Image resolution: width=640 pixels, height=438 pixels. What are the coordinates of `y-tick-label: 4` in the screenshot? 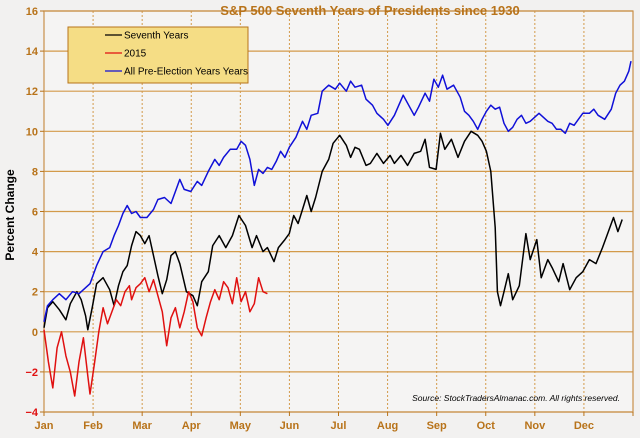 It's located at (35, 253).